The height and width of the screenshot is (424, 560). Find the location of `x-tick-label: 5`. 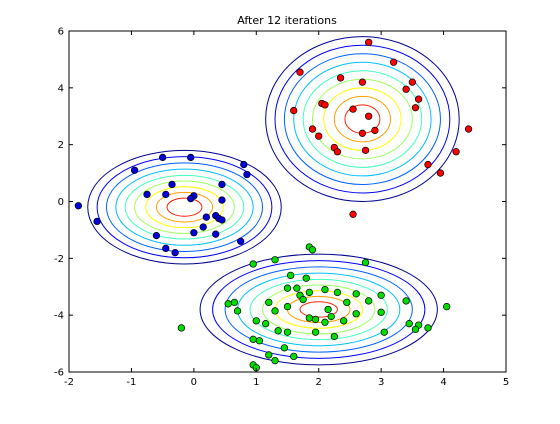

x-tick-label: 5 is located at coordinates (506, 382).